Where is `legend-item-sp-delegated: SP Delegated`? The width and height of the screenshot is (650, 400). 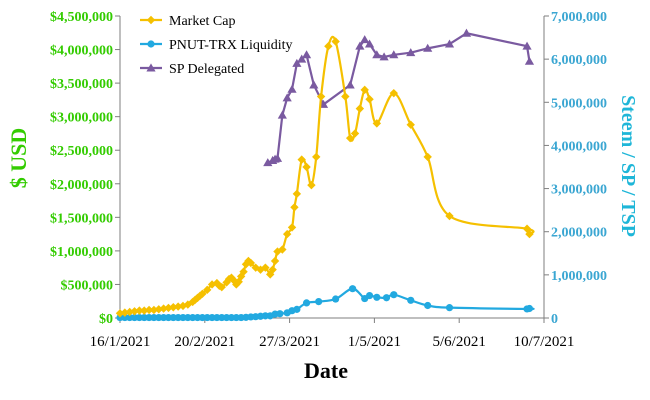
legend-item-sp-delegated: SP Delegated is located at coordinates (192, 69).